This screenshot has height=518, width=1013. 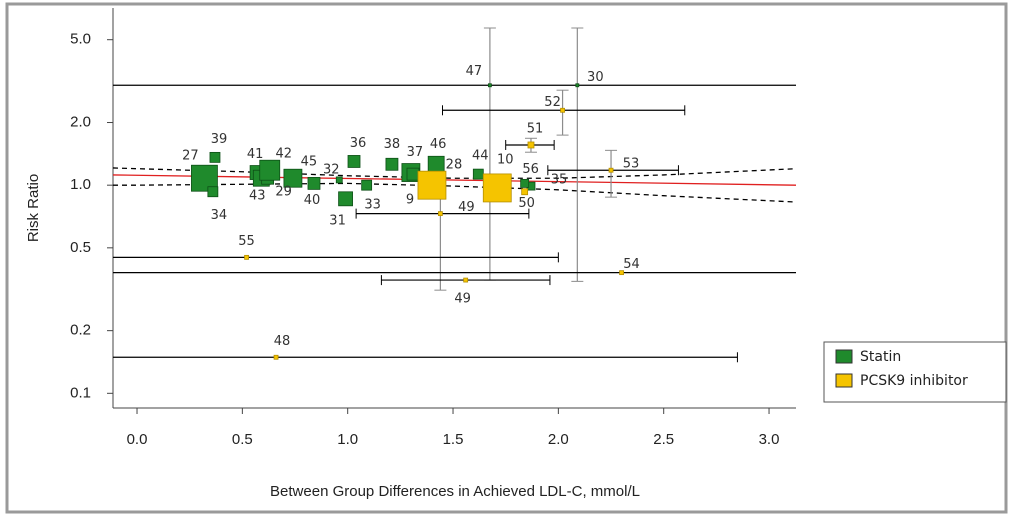 I want to click on x-tick-label: 0.5, so click(x=242, y=439).